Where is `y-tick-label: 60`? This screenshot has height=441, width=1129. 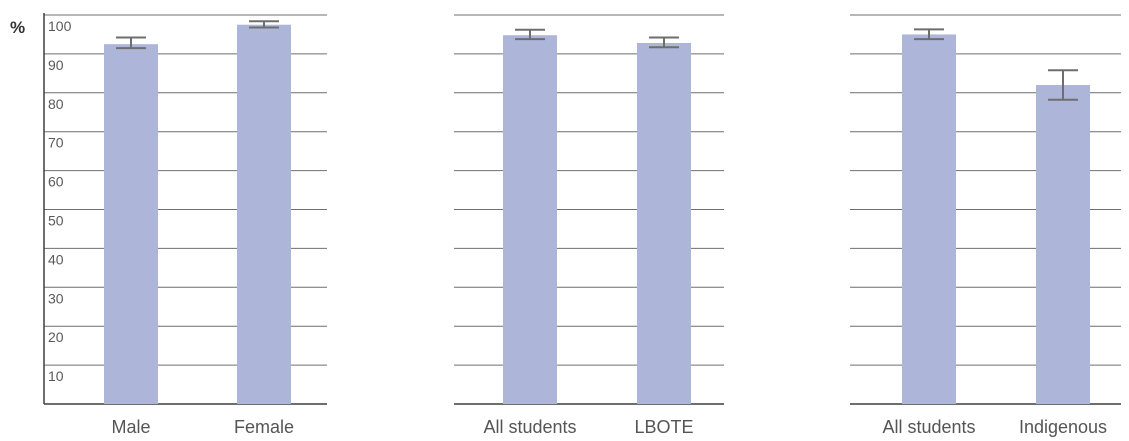
y-tick-label: 60 is located at coordinates (56, 182).